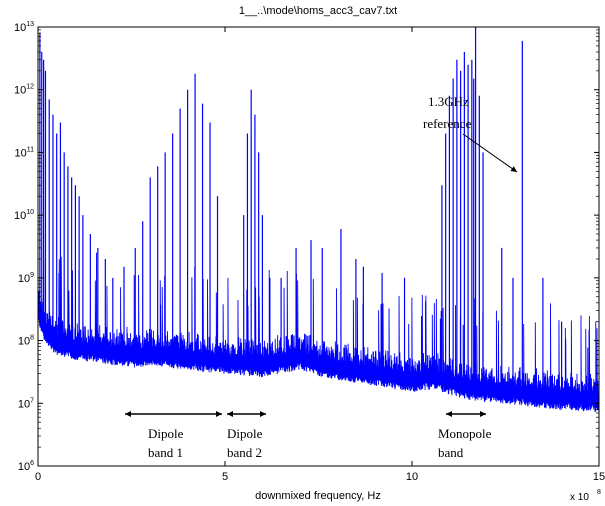  I want to click on x-axis-label: downmixed frequency, Hz, so click(318, 496).